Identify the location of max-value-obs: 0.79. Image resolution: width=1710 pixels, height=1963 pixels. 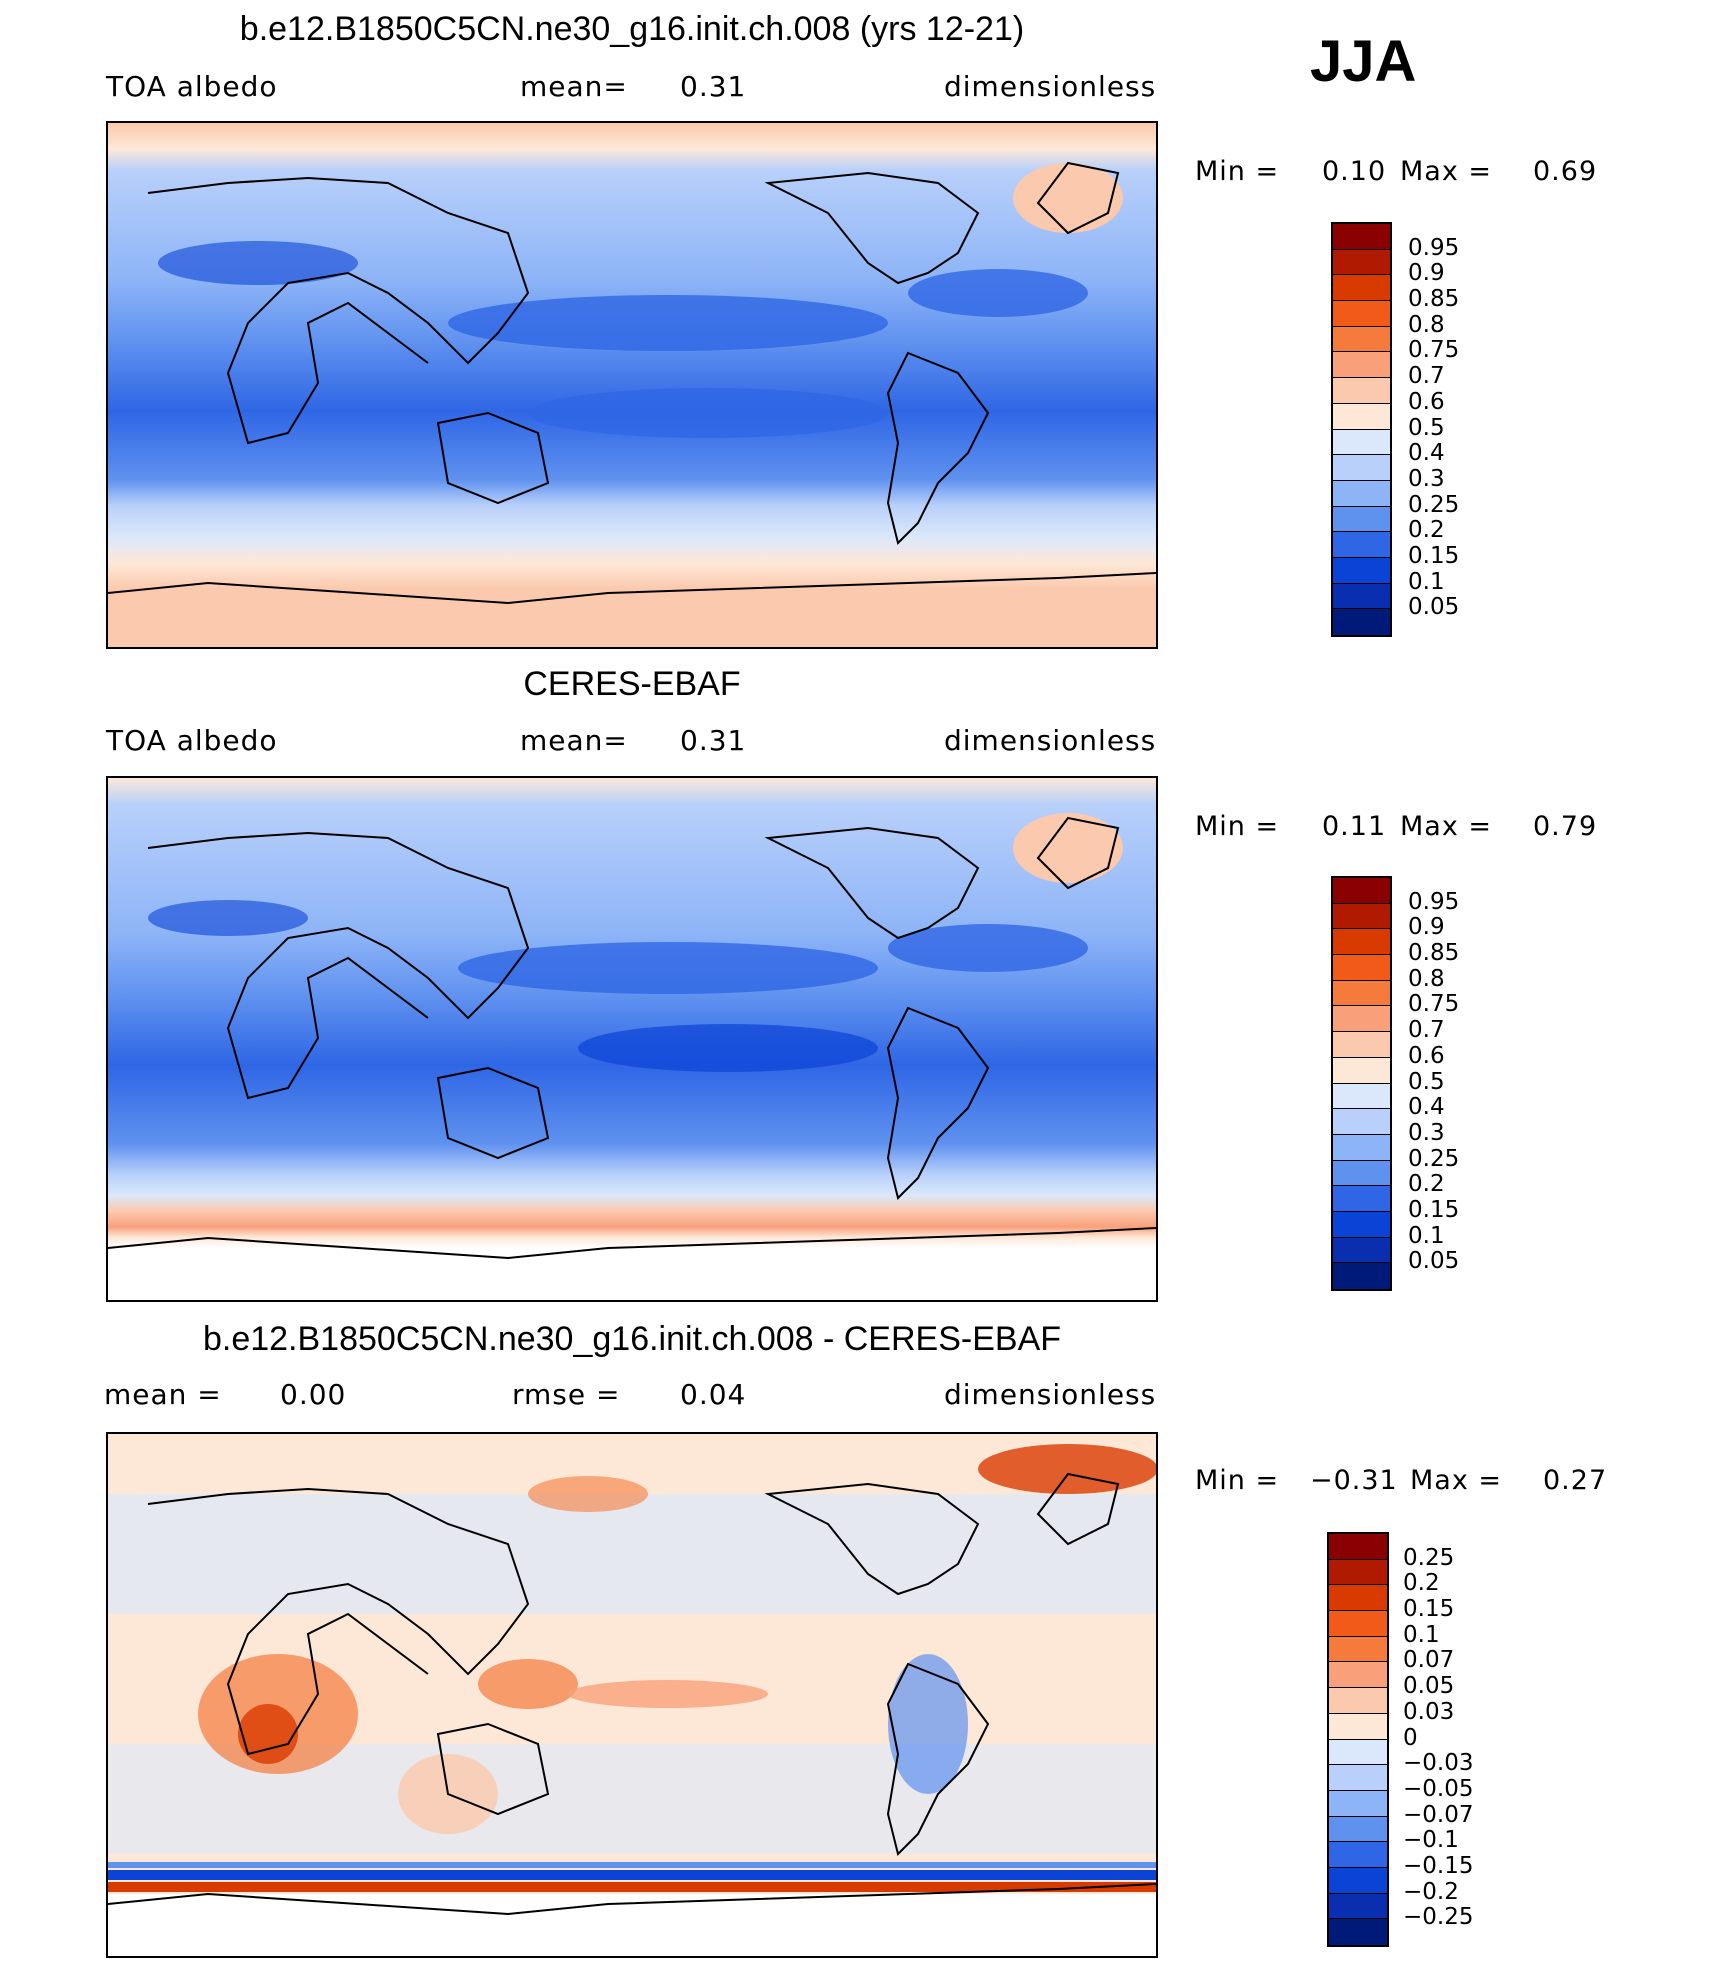
(1565, 826).